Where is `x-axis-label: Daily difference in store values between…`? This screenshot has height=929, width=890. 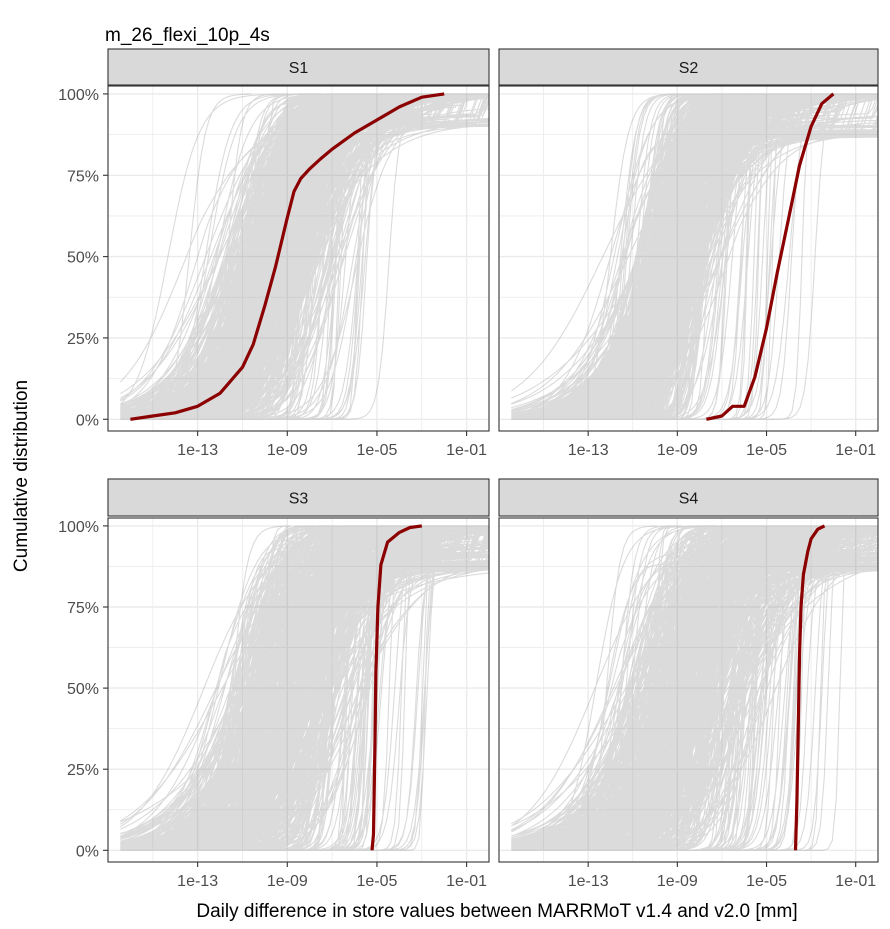
x-axis-label: Daily difference in store values between… is located at coordinates (496, 911).